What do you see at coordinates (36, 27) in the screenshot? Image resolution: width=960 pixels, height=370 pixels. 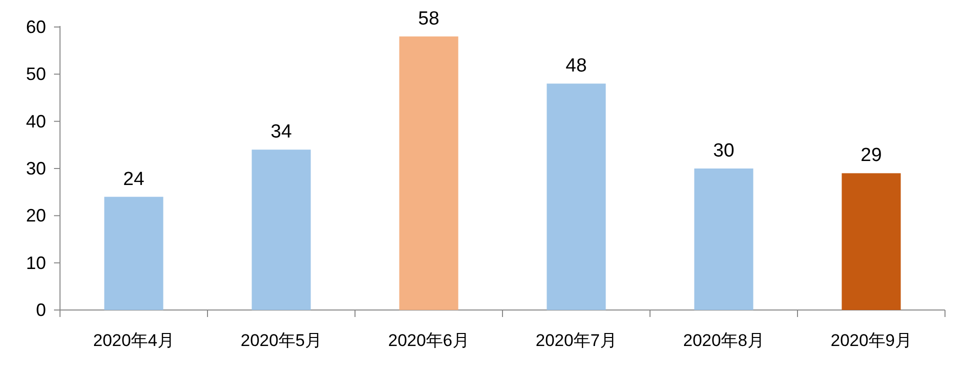 I see `y-tick-label: 60` at bounding box center [36, 27].